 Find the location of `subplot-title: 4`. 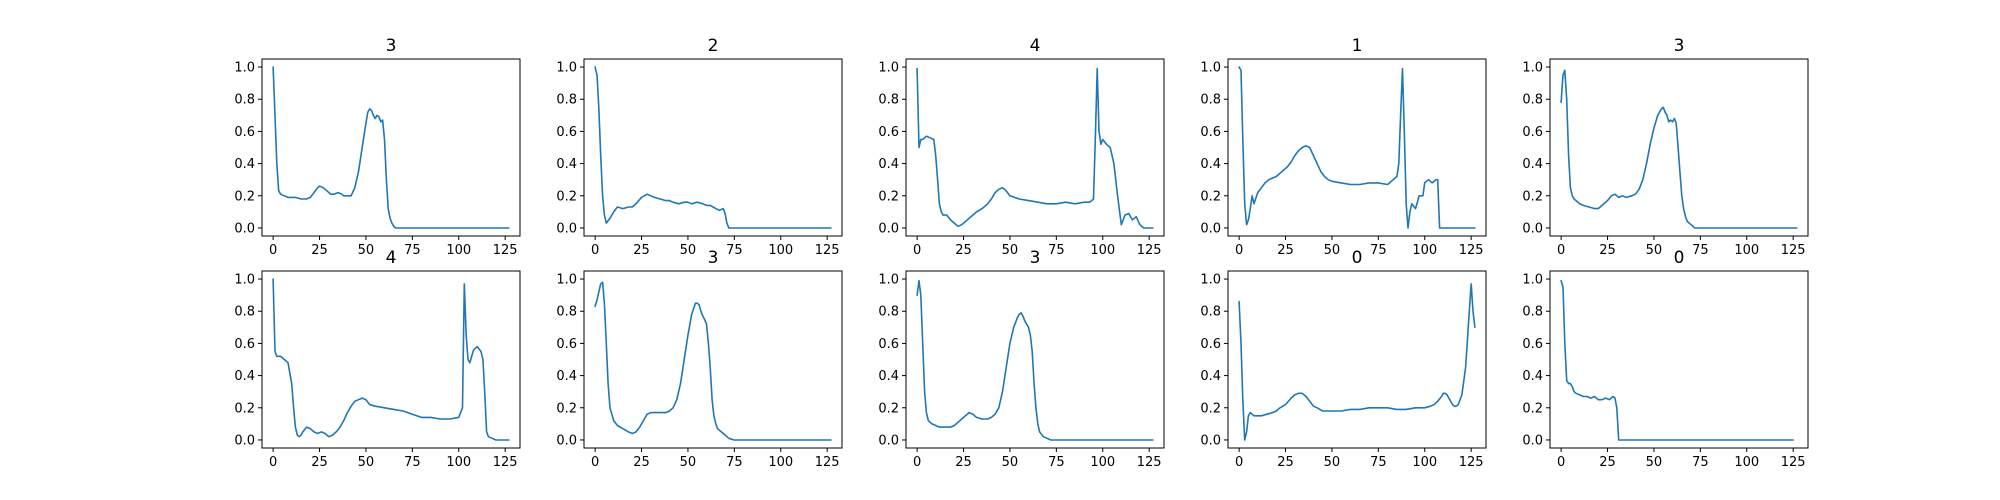

subplot-title: 4 is located at coordinates (1035, 46).